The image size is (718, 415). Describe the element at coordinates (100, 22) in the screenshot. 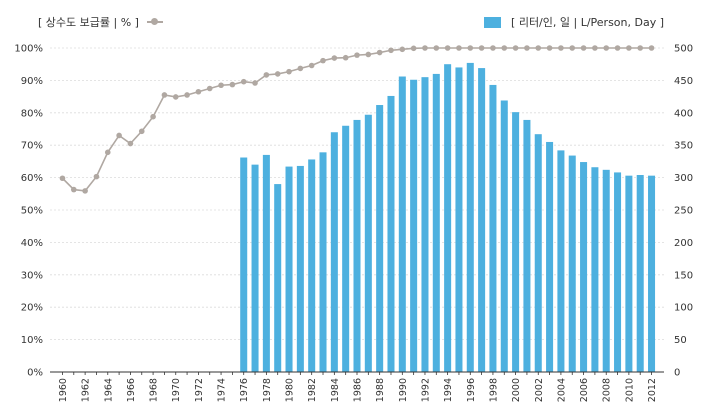

I see `legend-supply-rate: [ 상수도 보급률 | % ]` at that location.